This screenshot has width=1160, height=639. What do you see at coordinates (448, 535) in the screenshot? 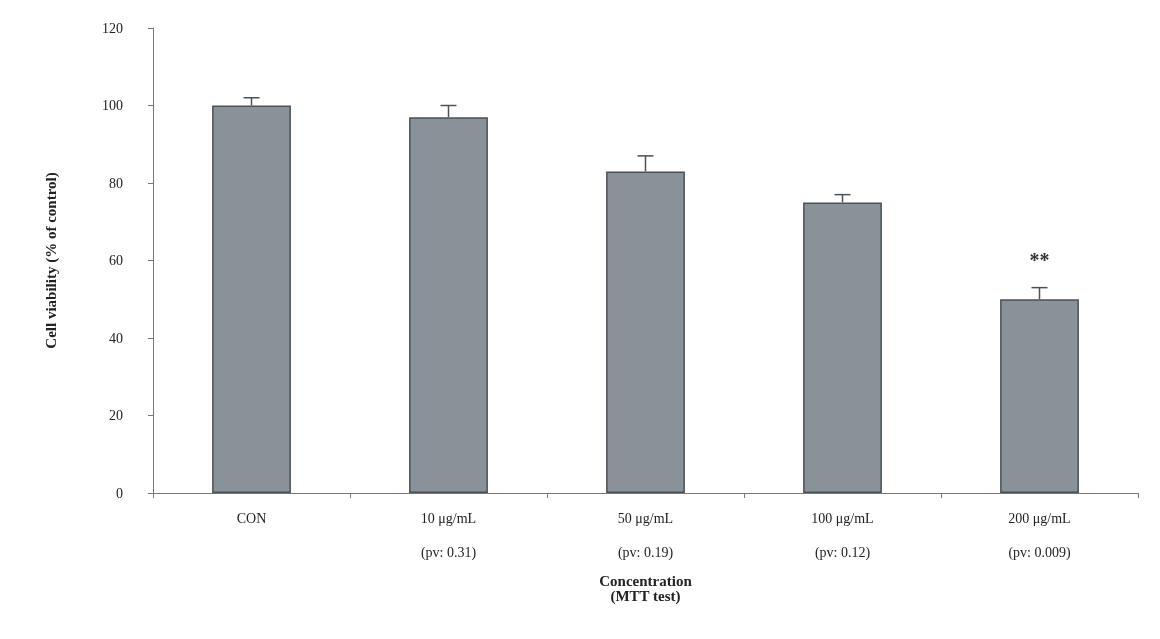
I see `category-label: 10 μg/mL (pv: 0.31)` at bounding box center [448, 535].